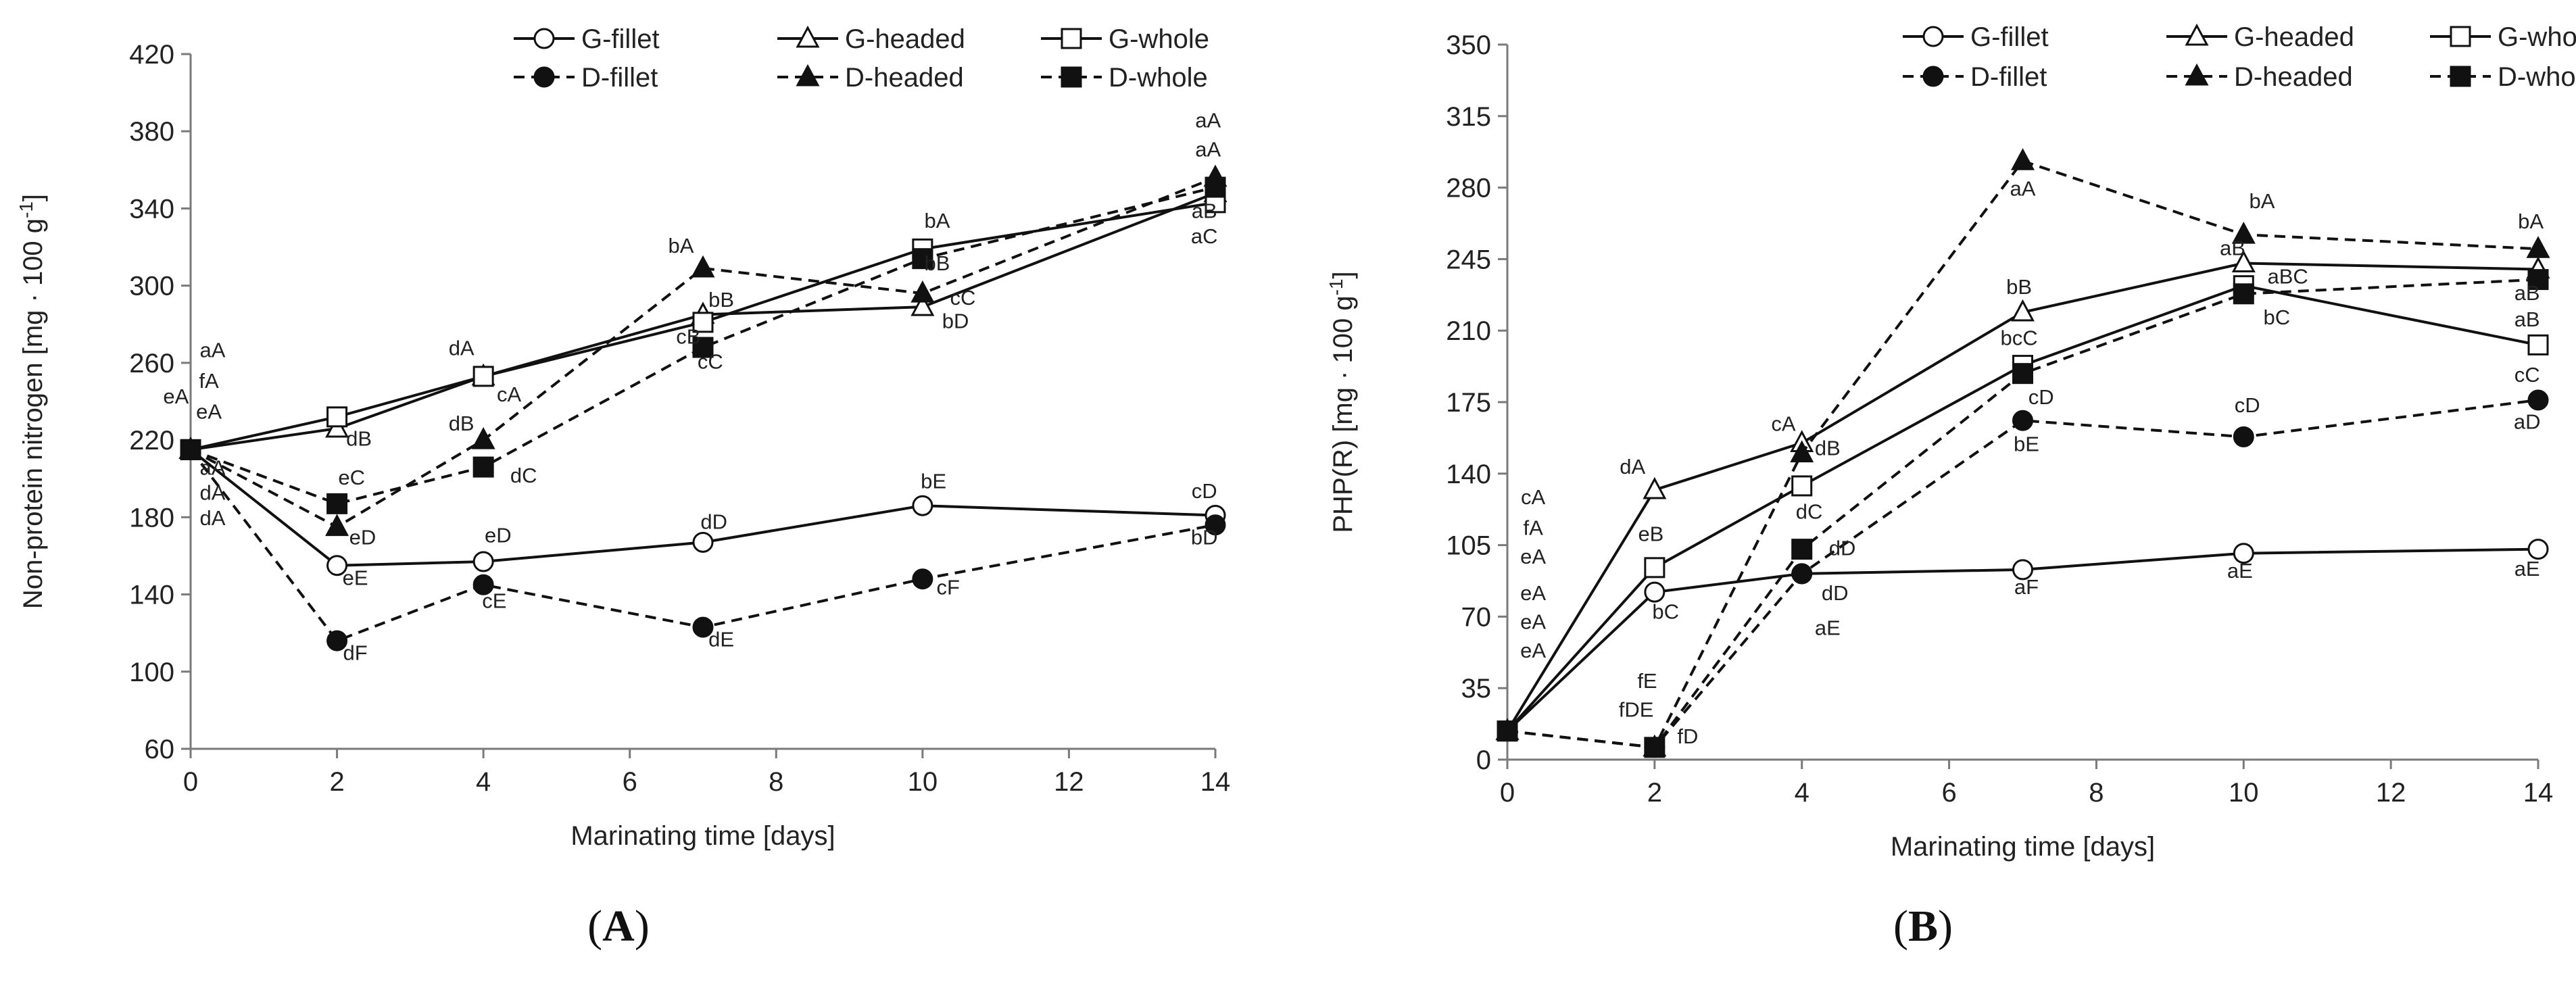 This screenshot has width=2576, height=984. Describe the element at coordinates (1204, 236) in the screenshot. I see `panel-a-annotation: aC` at that location.